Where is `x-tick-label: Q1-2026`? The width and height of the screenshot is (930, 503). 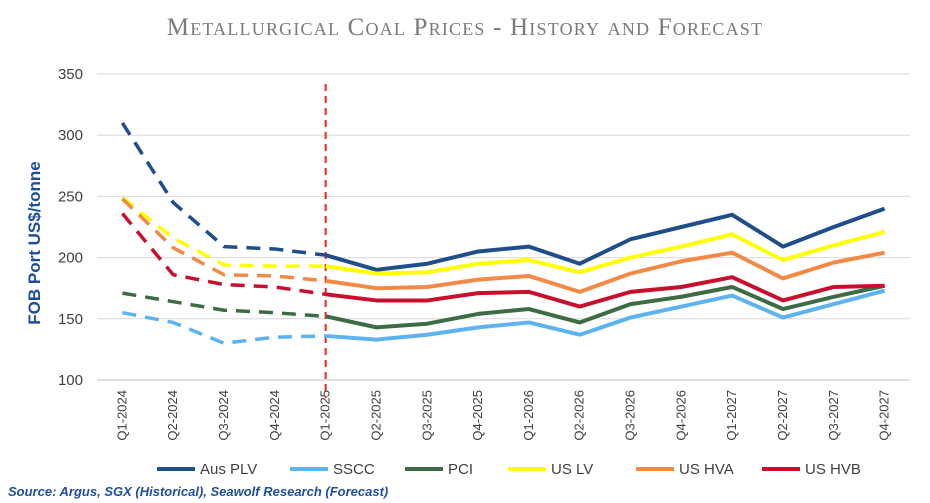 x-tick-label: Q1-2026 is located at coordinates (528, 415).